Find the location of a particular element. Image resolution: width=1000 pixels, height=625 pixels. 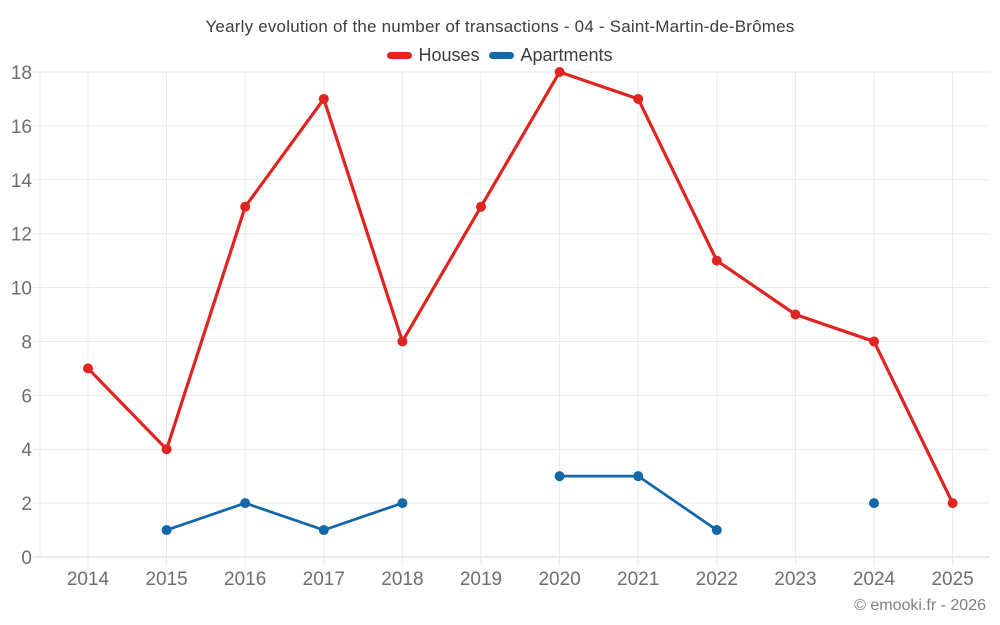

y-tick-label: 16 is located at coordinates (21, 127).